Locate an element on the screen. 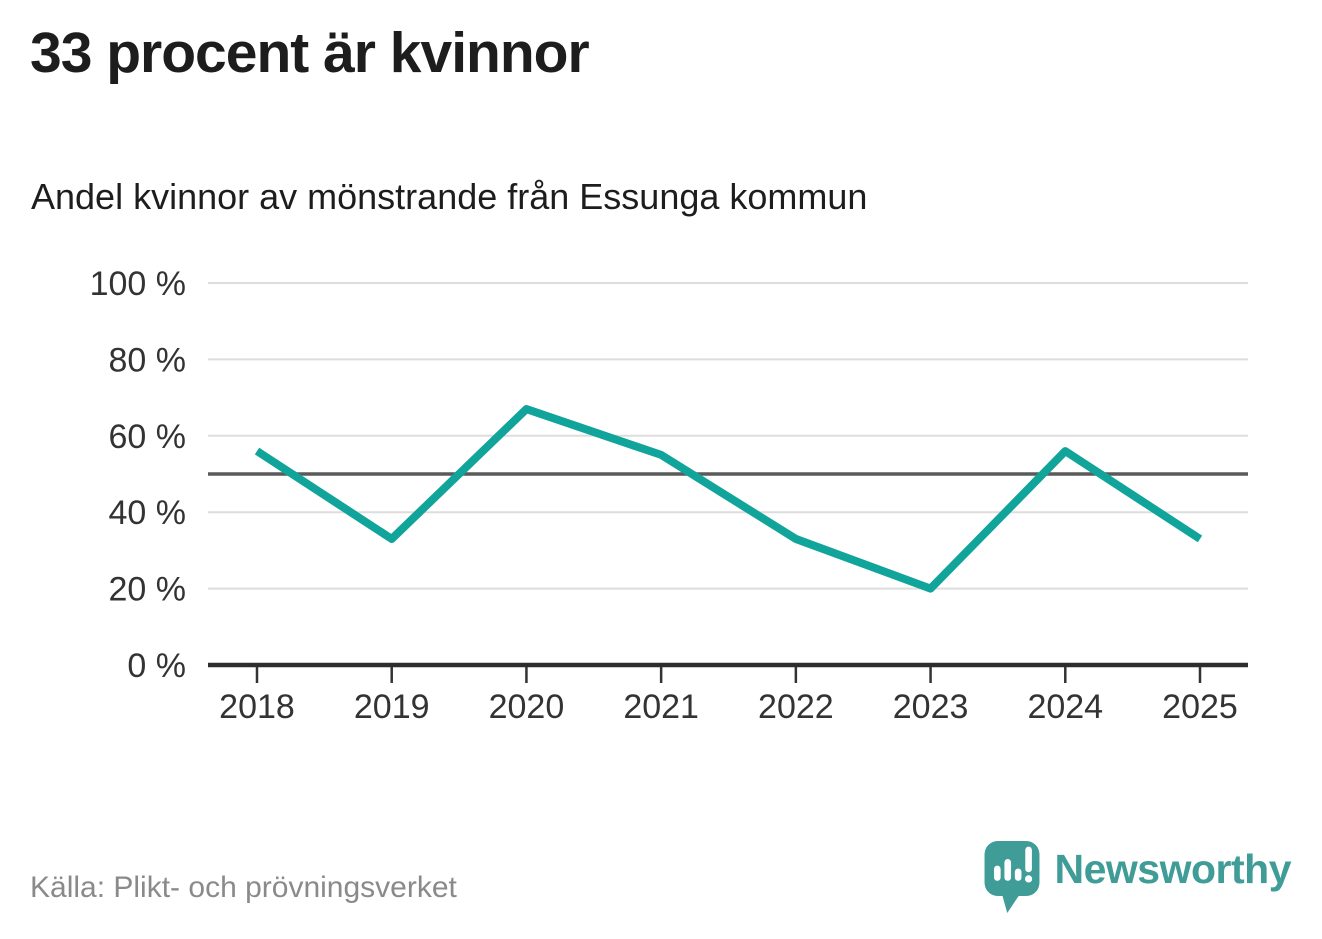  svg-text: 2022 is located at coordinates (796, 707).